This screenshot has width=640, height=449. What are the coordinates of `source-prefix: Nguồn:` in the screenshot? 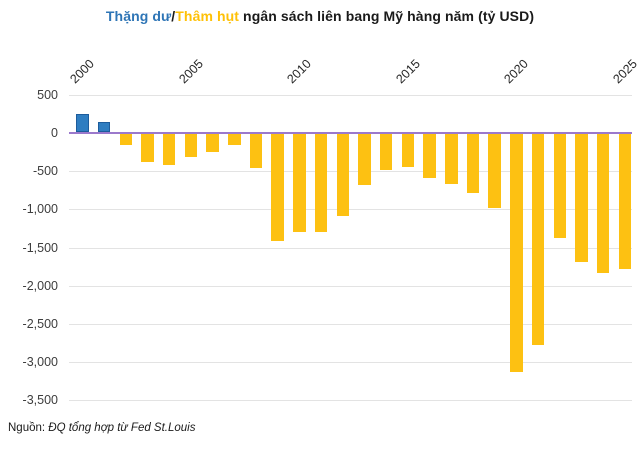 It's located at (28, 428).